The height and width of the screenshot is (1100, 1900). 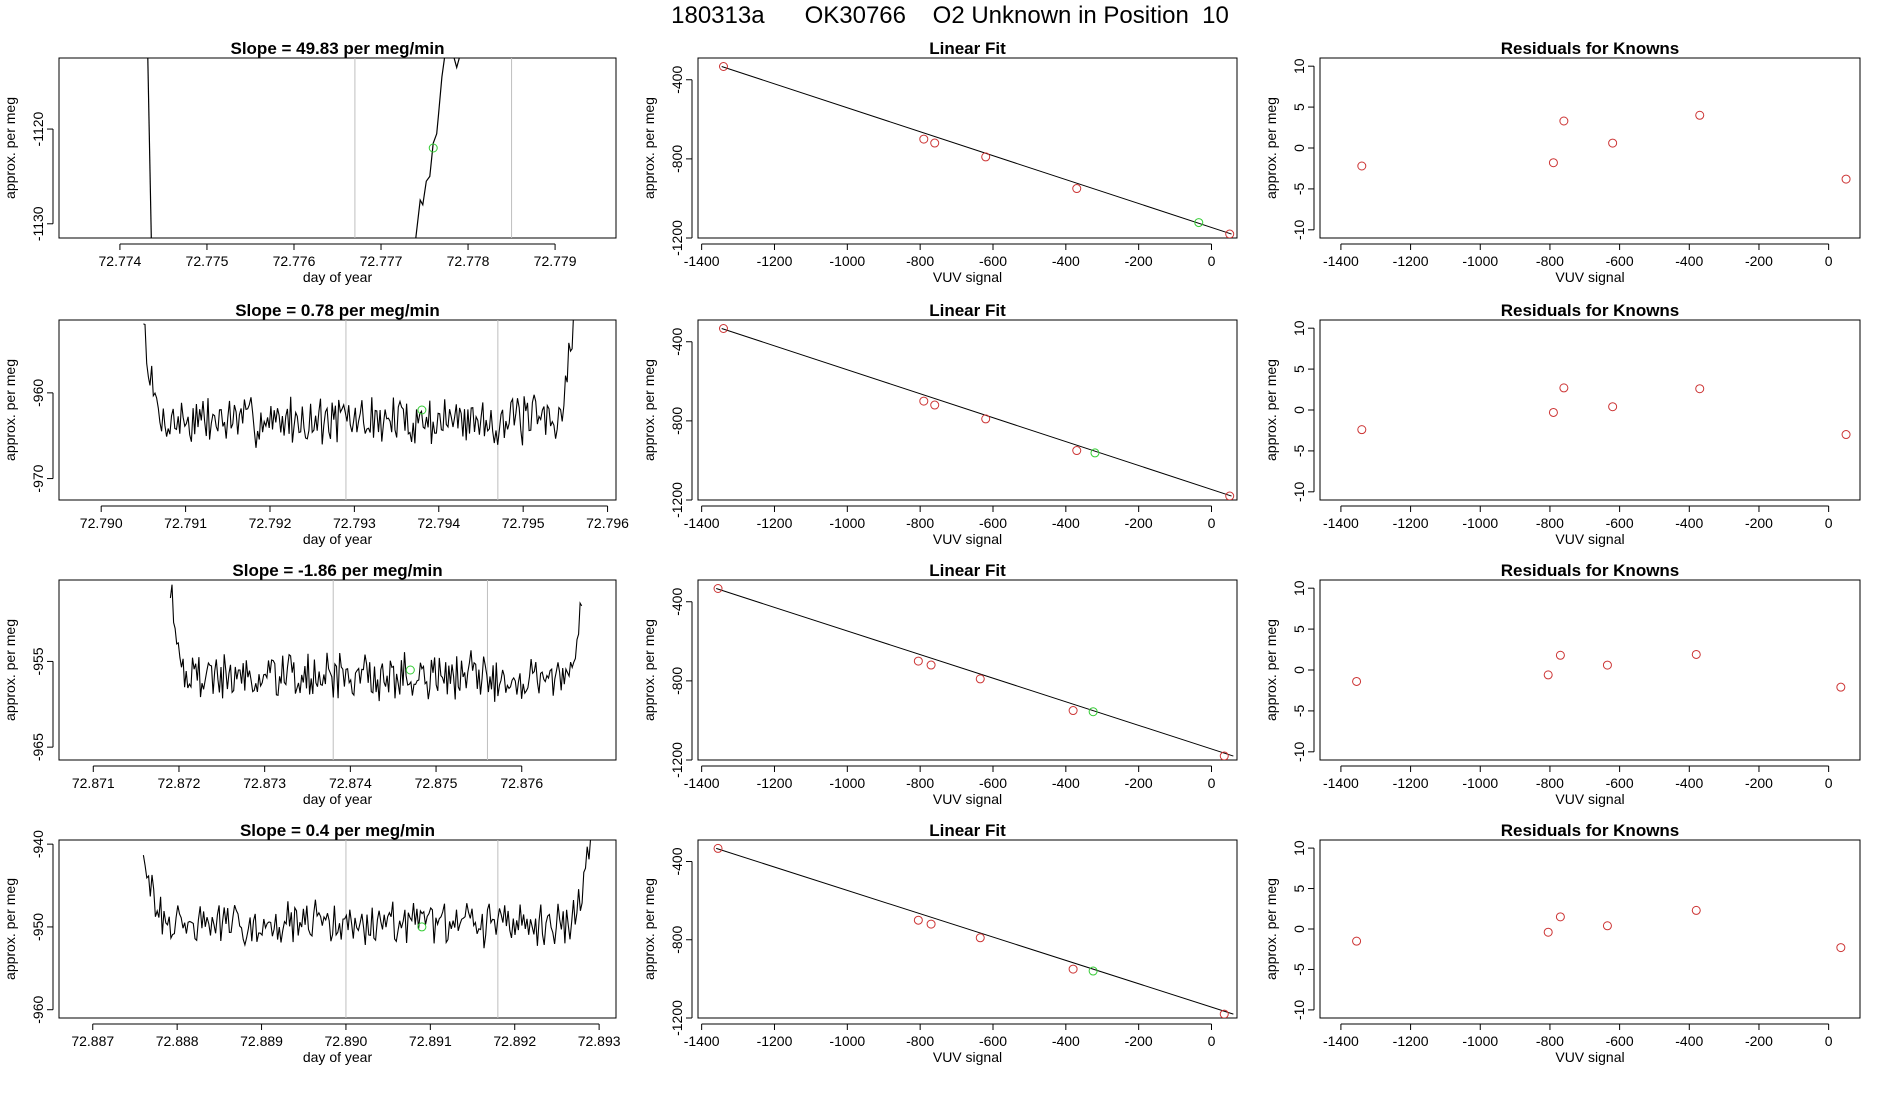 What do you see at coordinates (92, 1041) in the screenshot?
I see `x-tick-label: 72.887` at bounding box center [92, 1041].